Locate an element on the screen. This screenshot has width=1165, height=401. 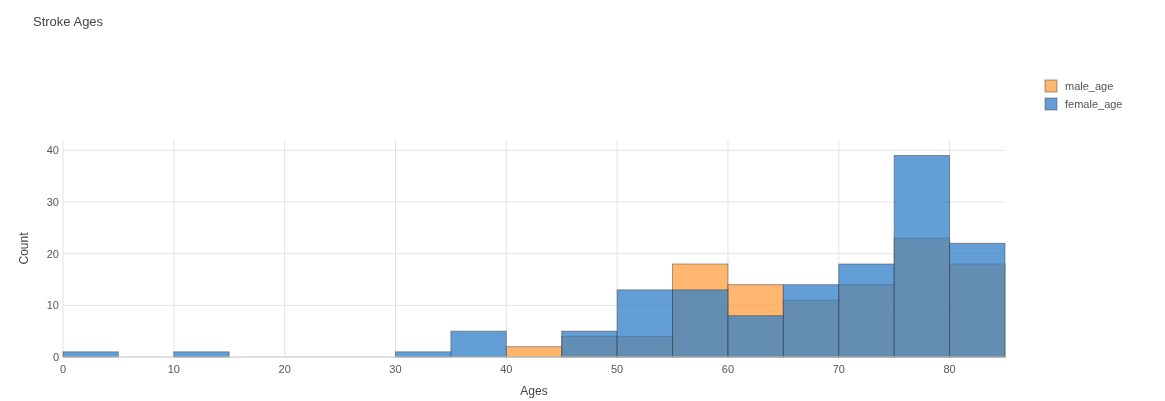
x-tick-label: 60 is located at coordinates (728, 369).